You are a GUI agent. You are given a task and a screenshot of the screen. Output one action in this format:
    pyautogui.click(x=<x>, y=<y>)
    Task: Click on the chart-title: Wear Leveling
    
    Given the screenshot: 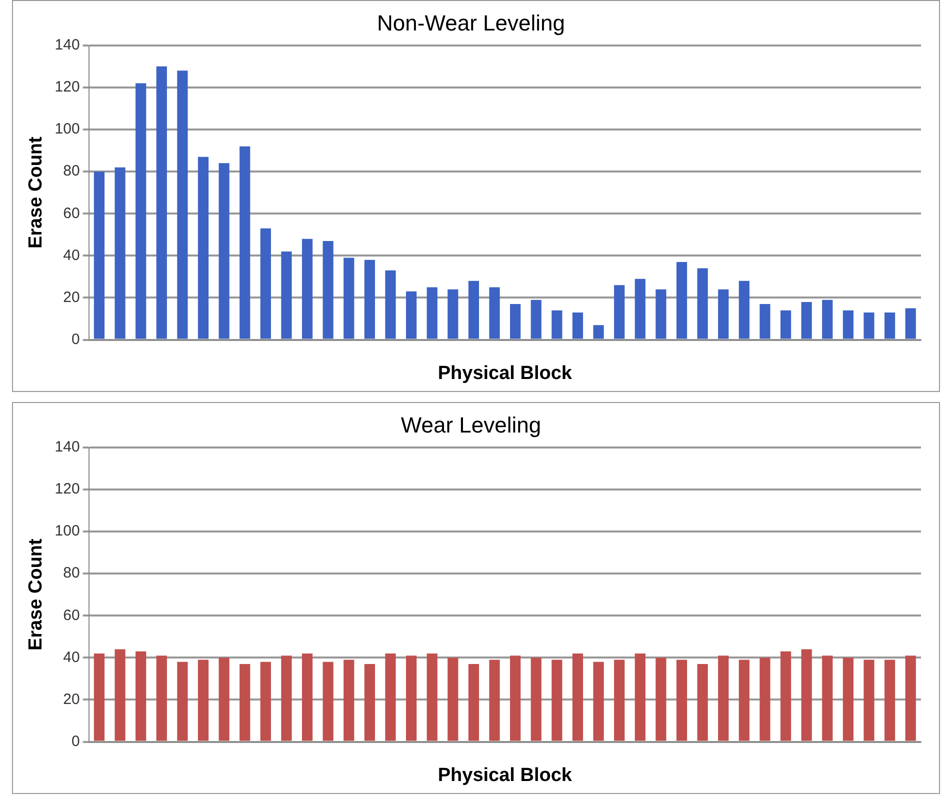 What is the action you would take?
    pyautogui.click(x=471, y=425)
    